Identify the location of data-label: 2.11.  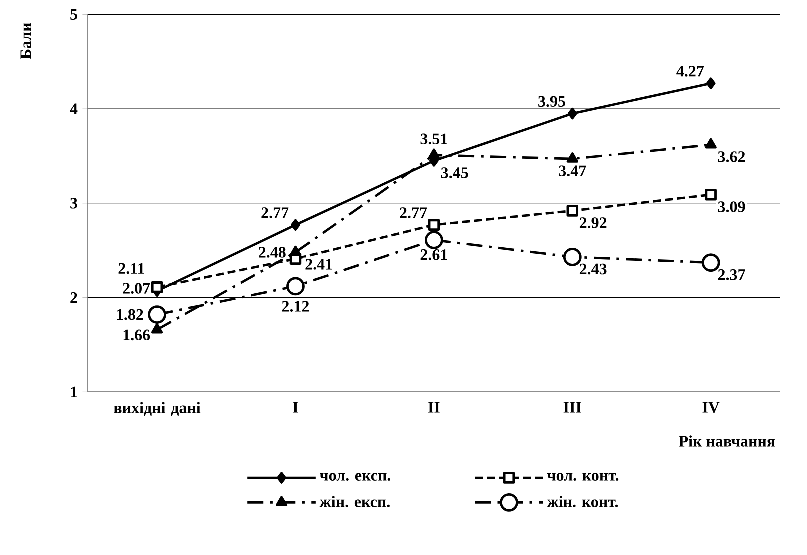
(131, 268).